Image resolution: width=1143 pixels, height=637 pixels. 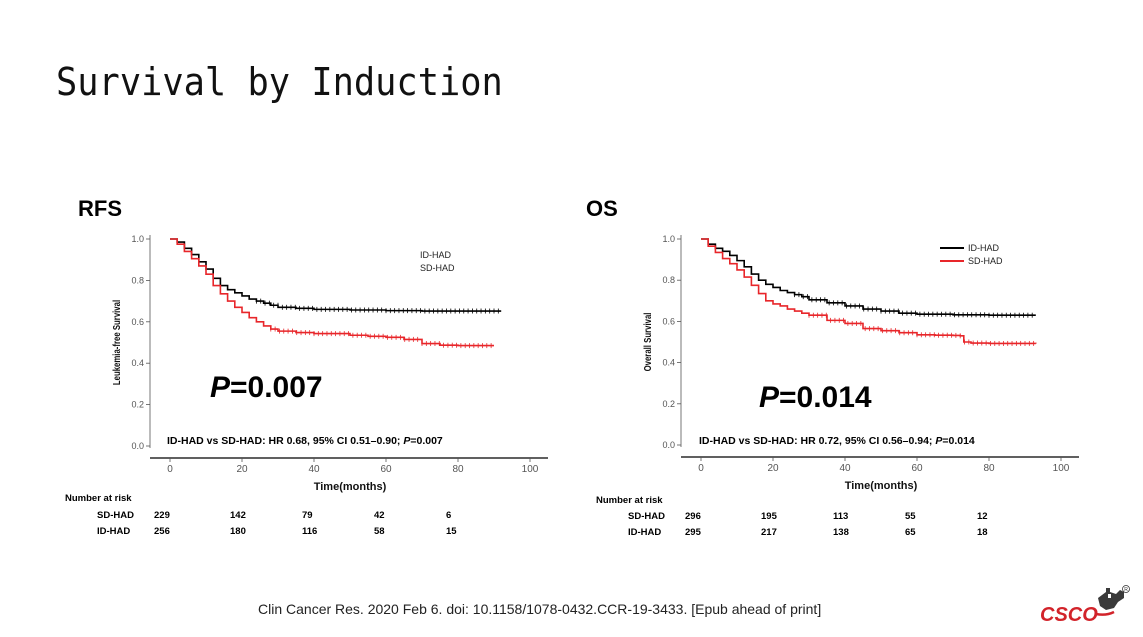 I want to click on y-axis-label: Leukemia-free Survival, so click(x=116, y=342).